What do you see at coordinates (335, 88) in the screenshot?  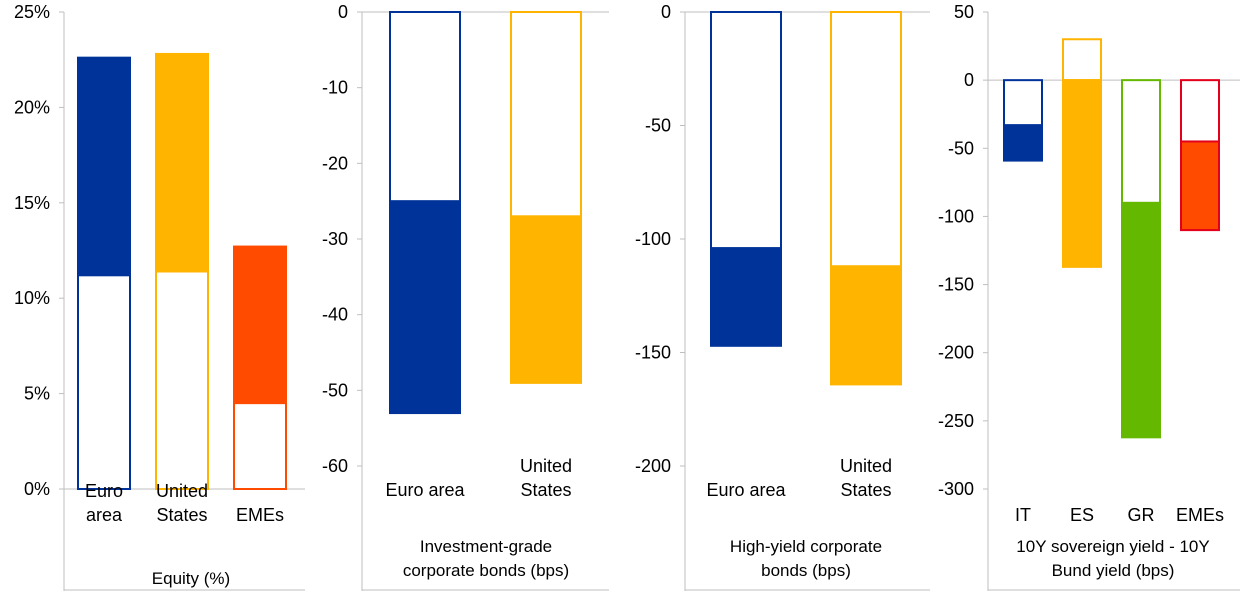 I see `y-tick-label: -10` at bounding box center [335, 88].